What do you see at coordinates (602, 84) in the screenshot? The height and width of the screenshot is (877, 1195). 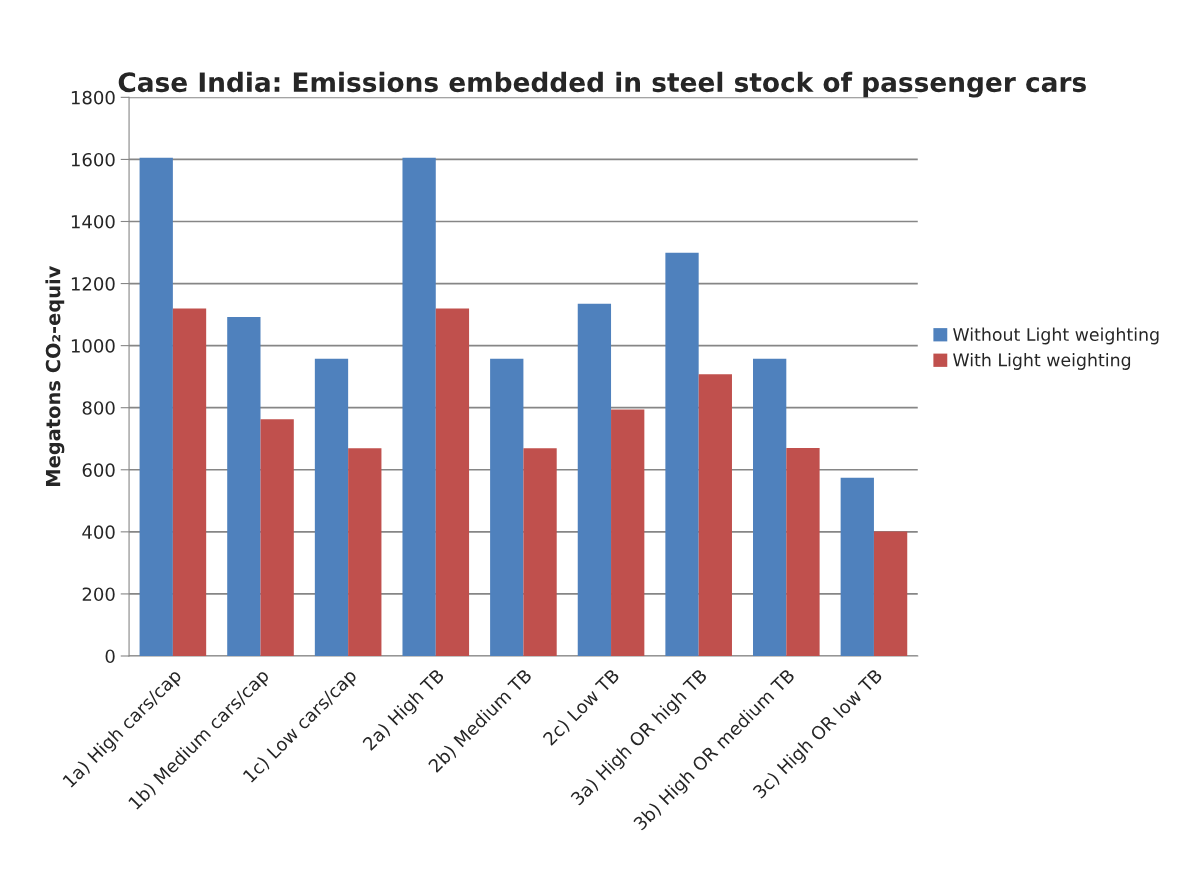 I see `chart-title: Case India: Emissions embedded in steel stock of passenger cars` at bounding box center [602, 84].